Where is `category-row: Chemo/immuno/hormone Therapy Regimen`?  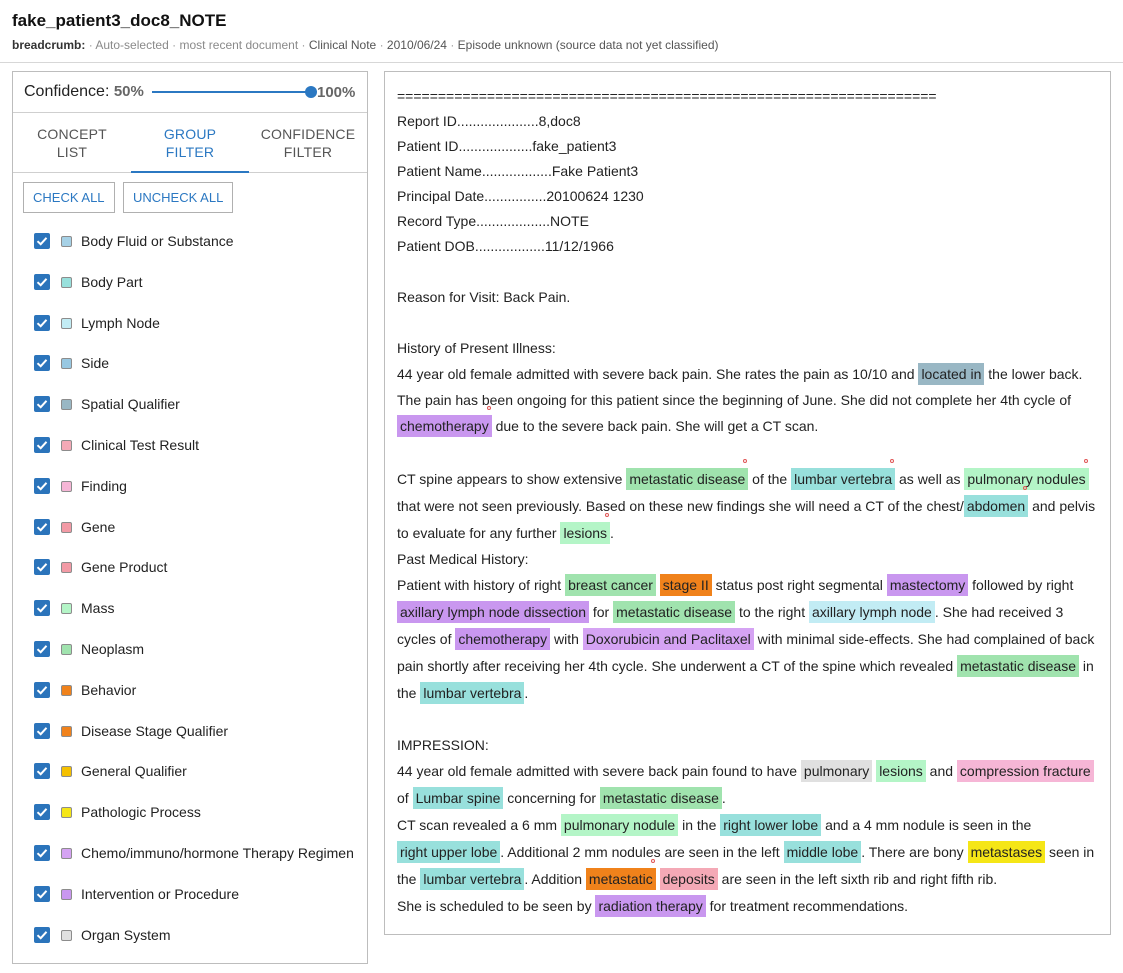 category-row: Chemo/immuno/hormone Therapy Regimen is located at coordinates (199, 854).